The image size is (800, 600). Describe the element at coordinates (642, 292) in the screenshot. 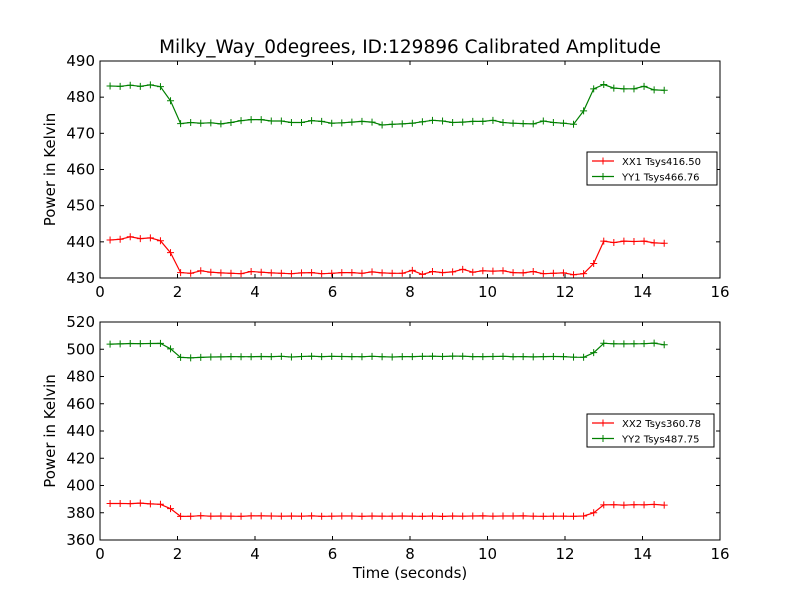

I see `x-tick-label: 14` at that location.